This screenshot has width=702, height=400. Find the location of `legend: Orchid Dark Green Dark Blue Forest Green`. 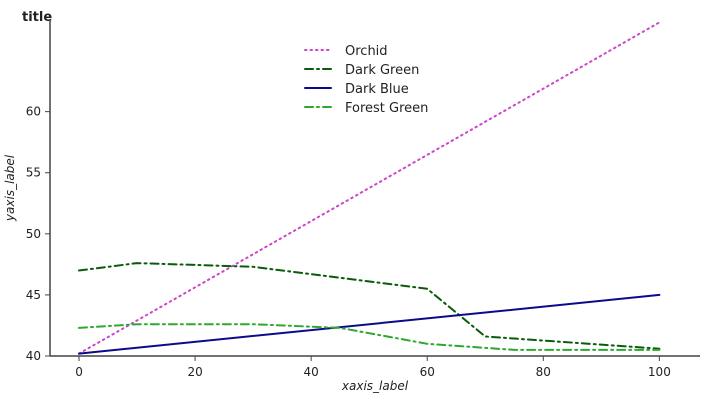

legend: Orchid Dark Green Dark Blue Forest Green is located at coordinates (366, 80).